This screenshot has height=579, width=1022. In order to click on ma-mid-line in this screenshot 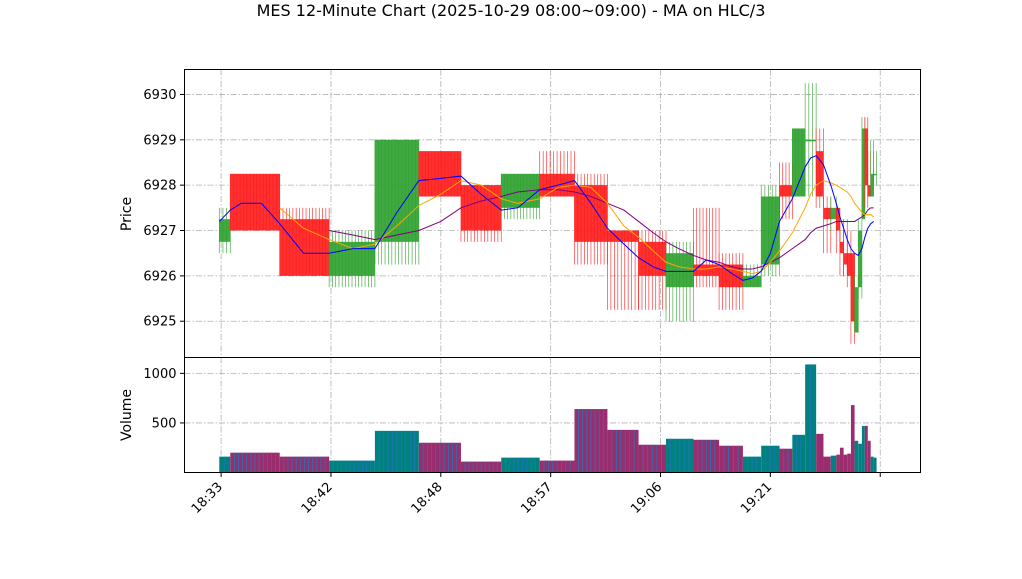, I will do `click(576, 227)`.